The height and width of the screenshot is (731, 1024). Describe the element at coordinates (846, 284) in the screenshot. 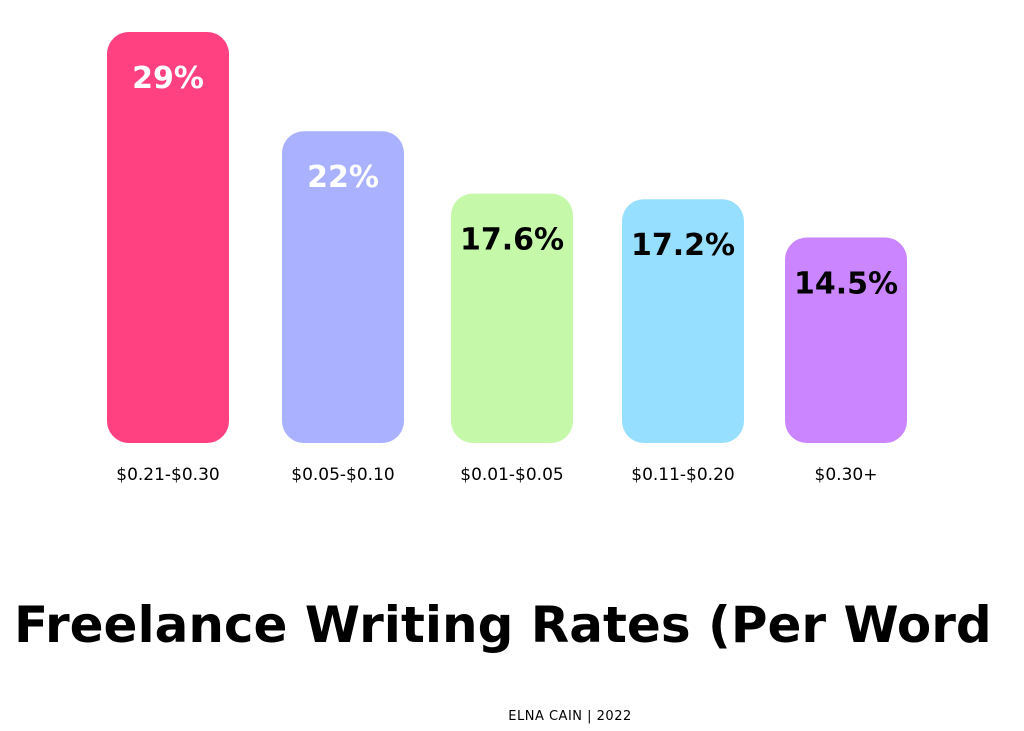

I see `data-label-5: 14.5%` at that location.